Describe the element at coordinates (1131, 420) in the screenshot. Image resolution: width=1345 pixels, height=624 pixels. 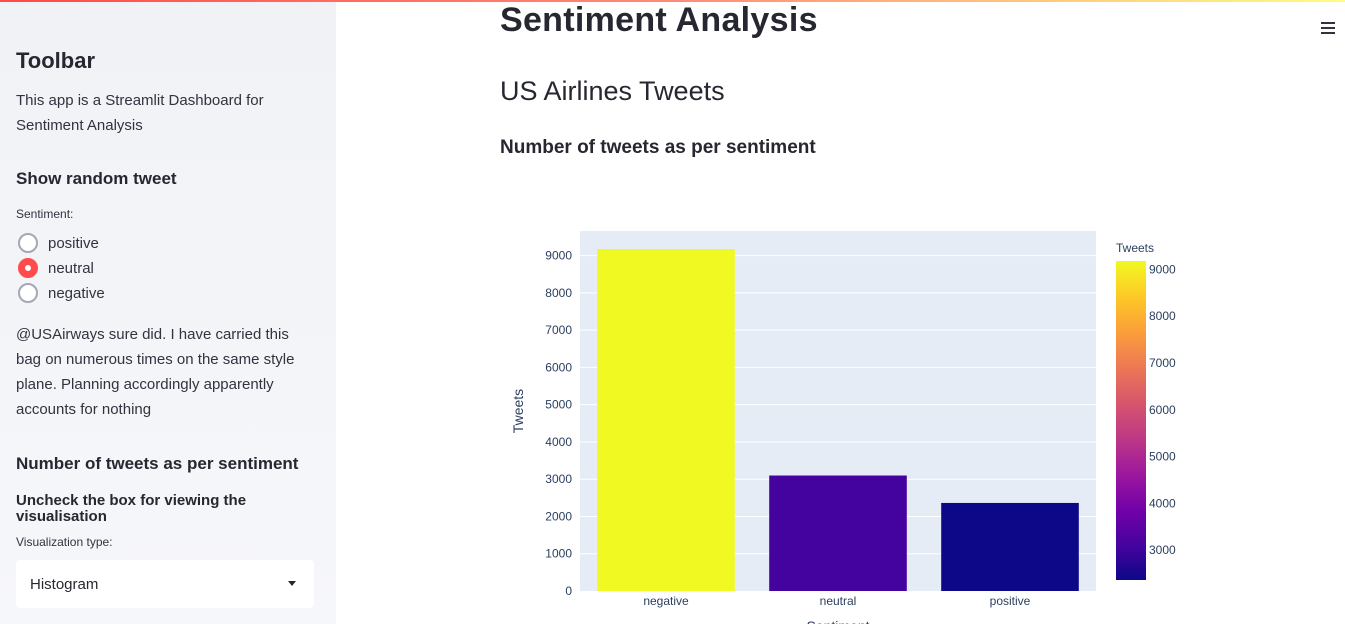
I see `colorbar-gradient` at that location.